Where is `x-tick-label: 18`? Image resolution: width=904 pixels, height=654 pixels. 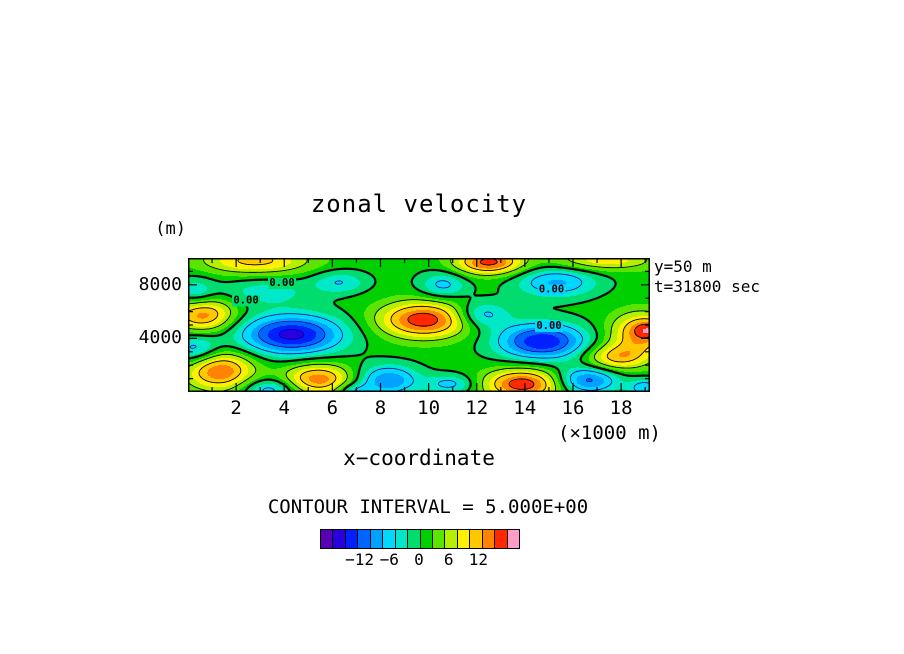 x-tick-label: 18 is located at coordinates (621, 408).